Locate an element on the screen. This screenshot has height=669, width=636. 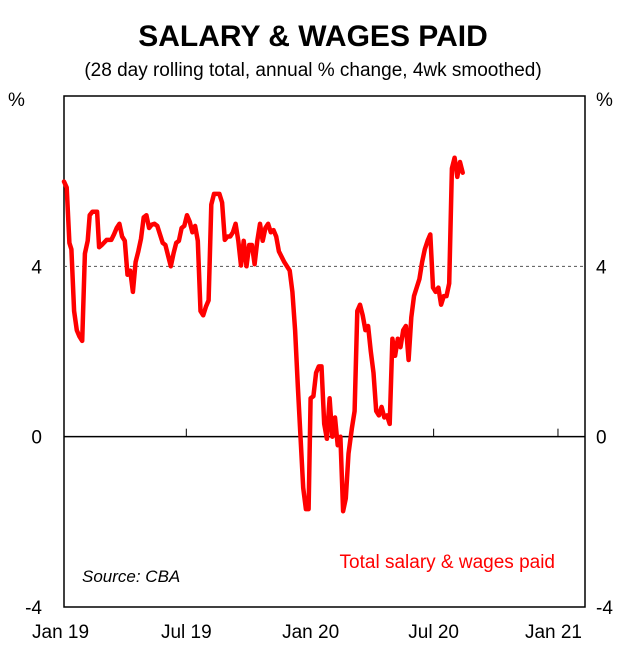
y-tick-label-left: -4 is located at coordinates (33, 608).